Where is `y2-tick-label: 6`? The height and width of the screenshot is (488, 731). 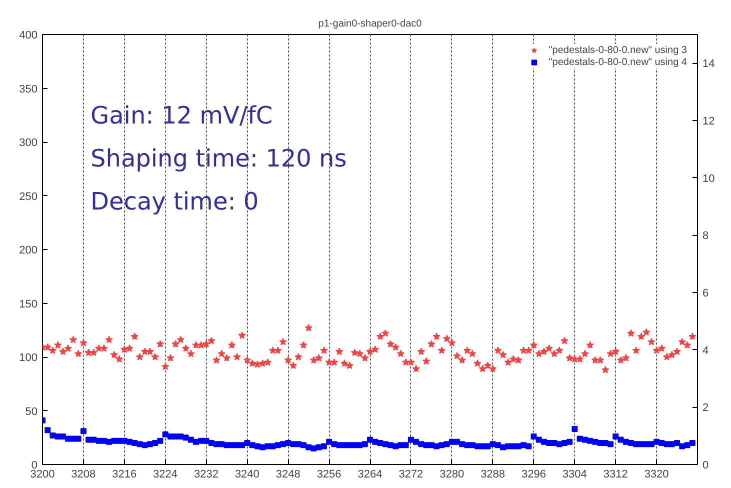 y2-tick-label: 6 is located at coordinates (705, 294).